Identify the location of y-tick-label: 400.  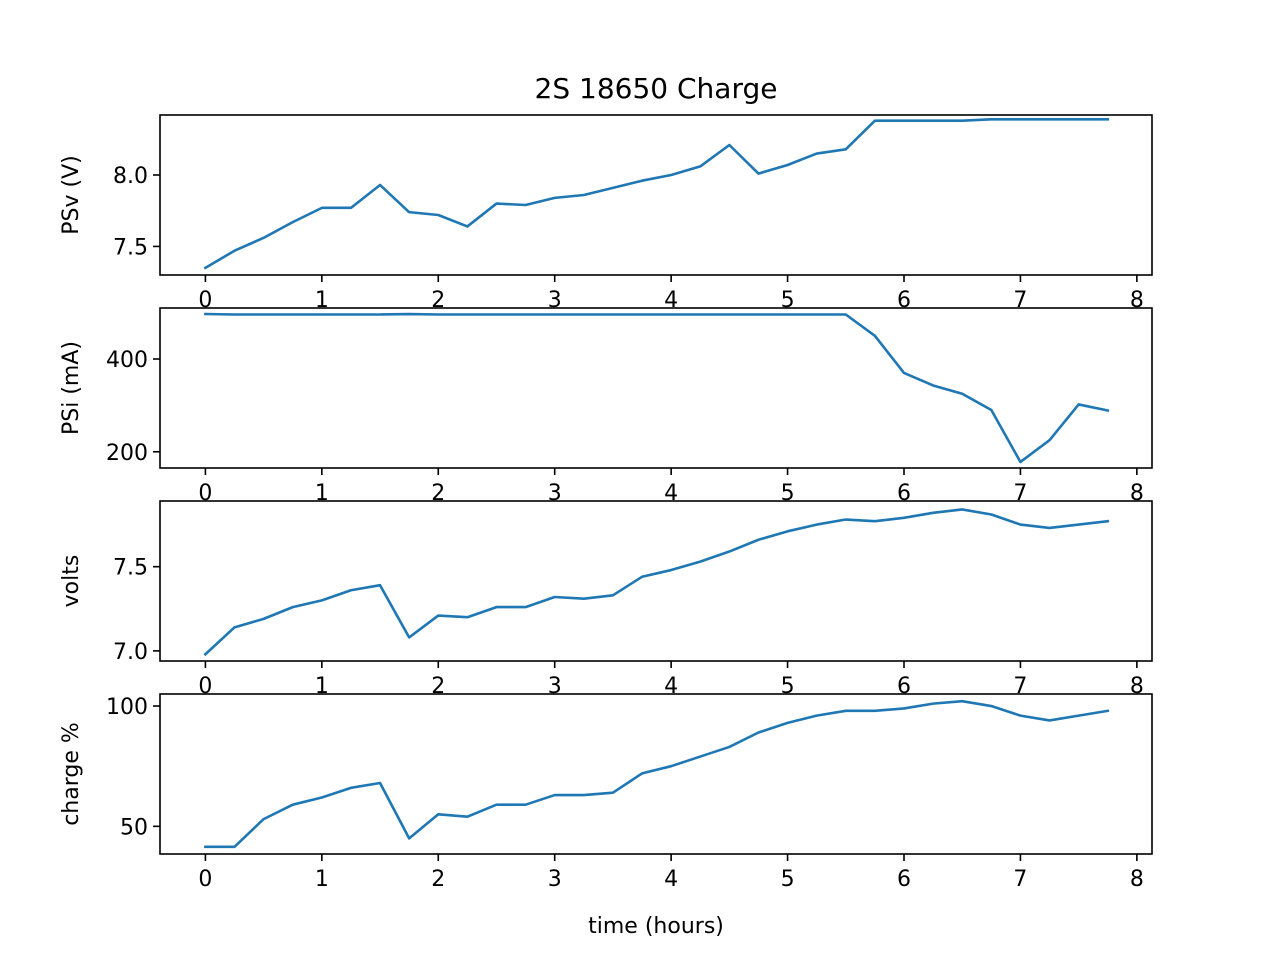
(127, 360).